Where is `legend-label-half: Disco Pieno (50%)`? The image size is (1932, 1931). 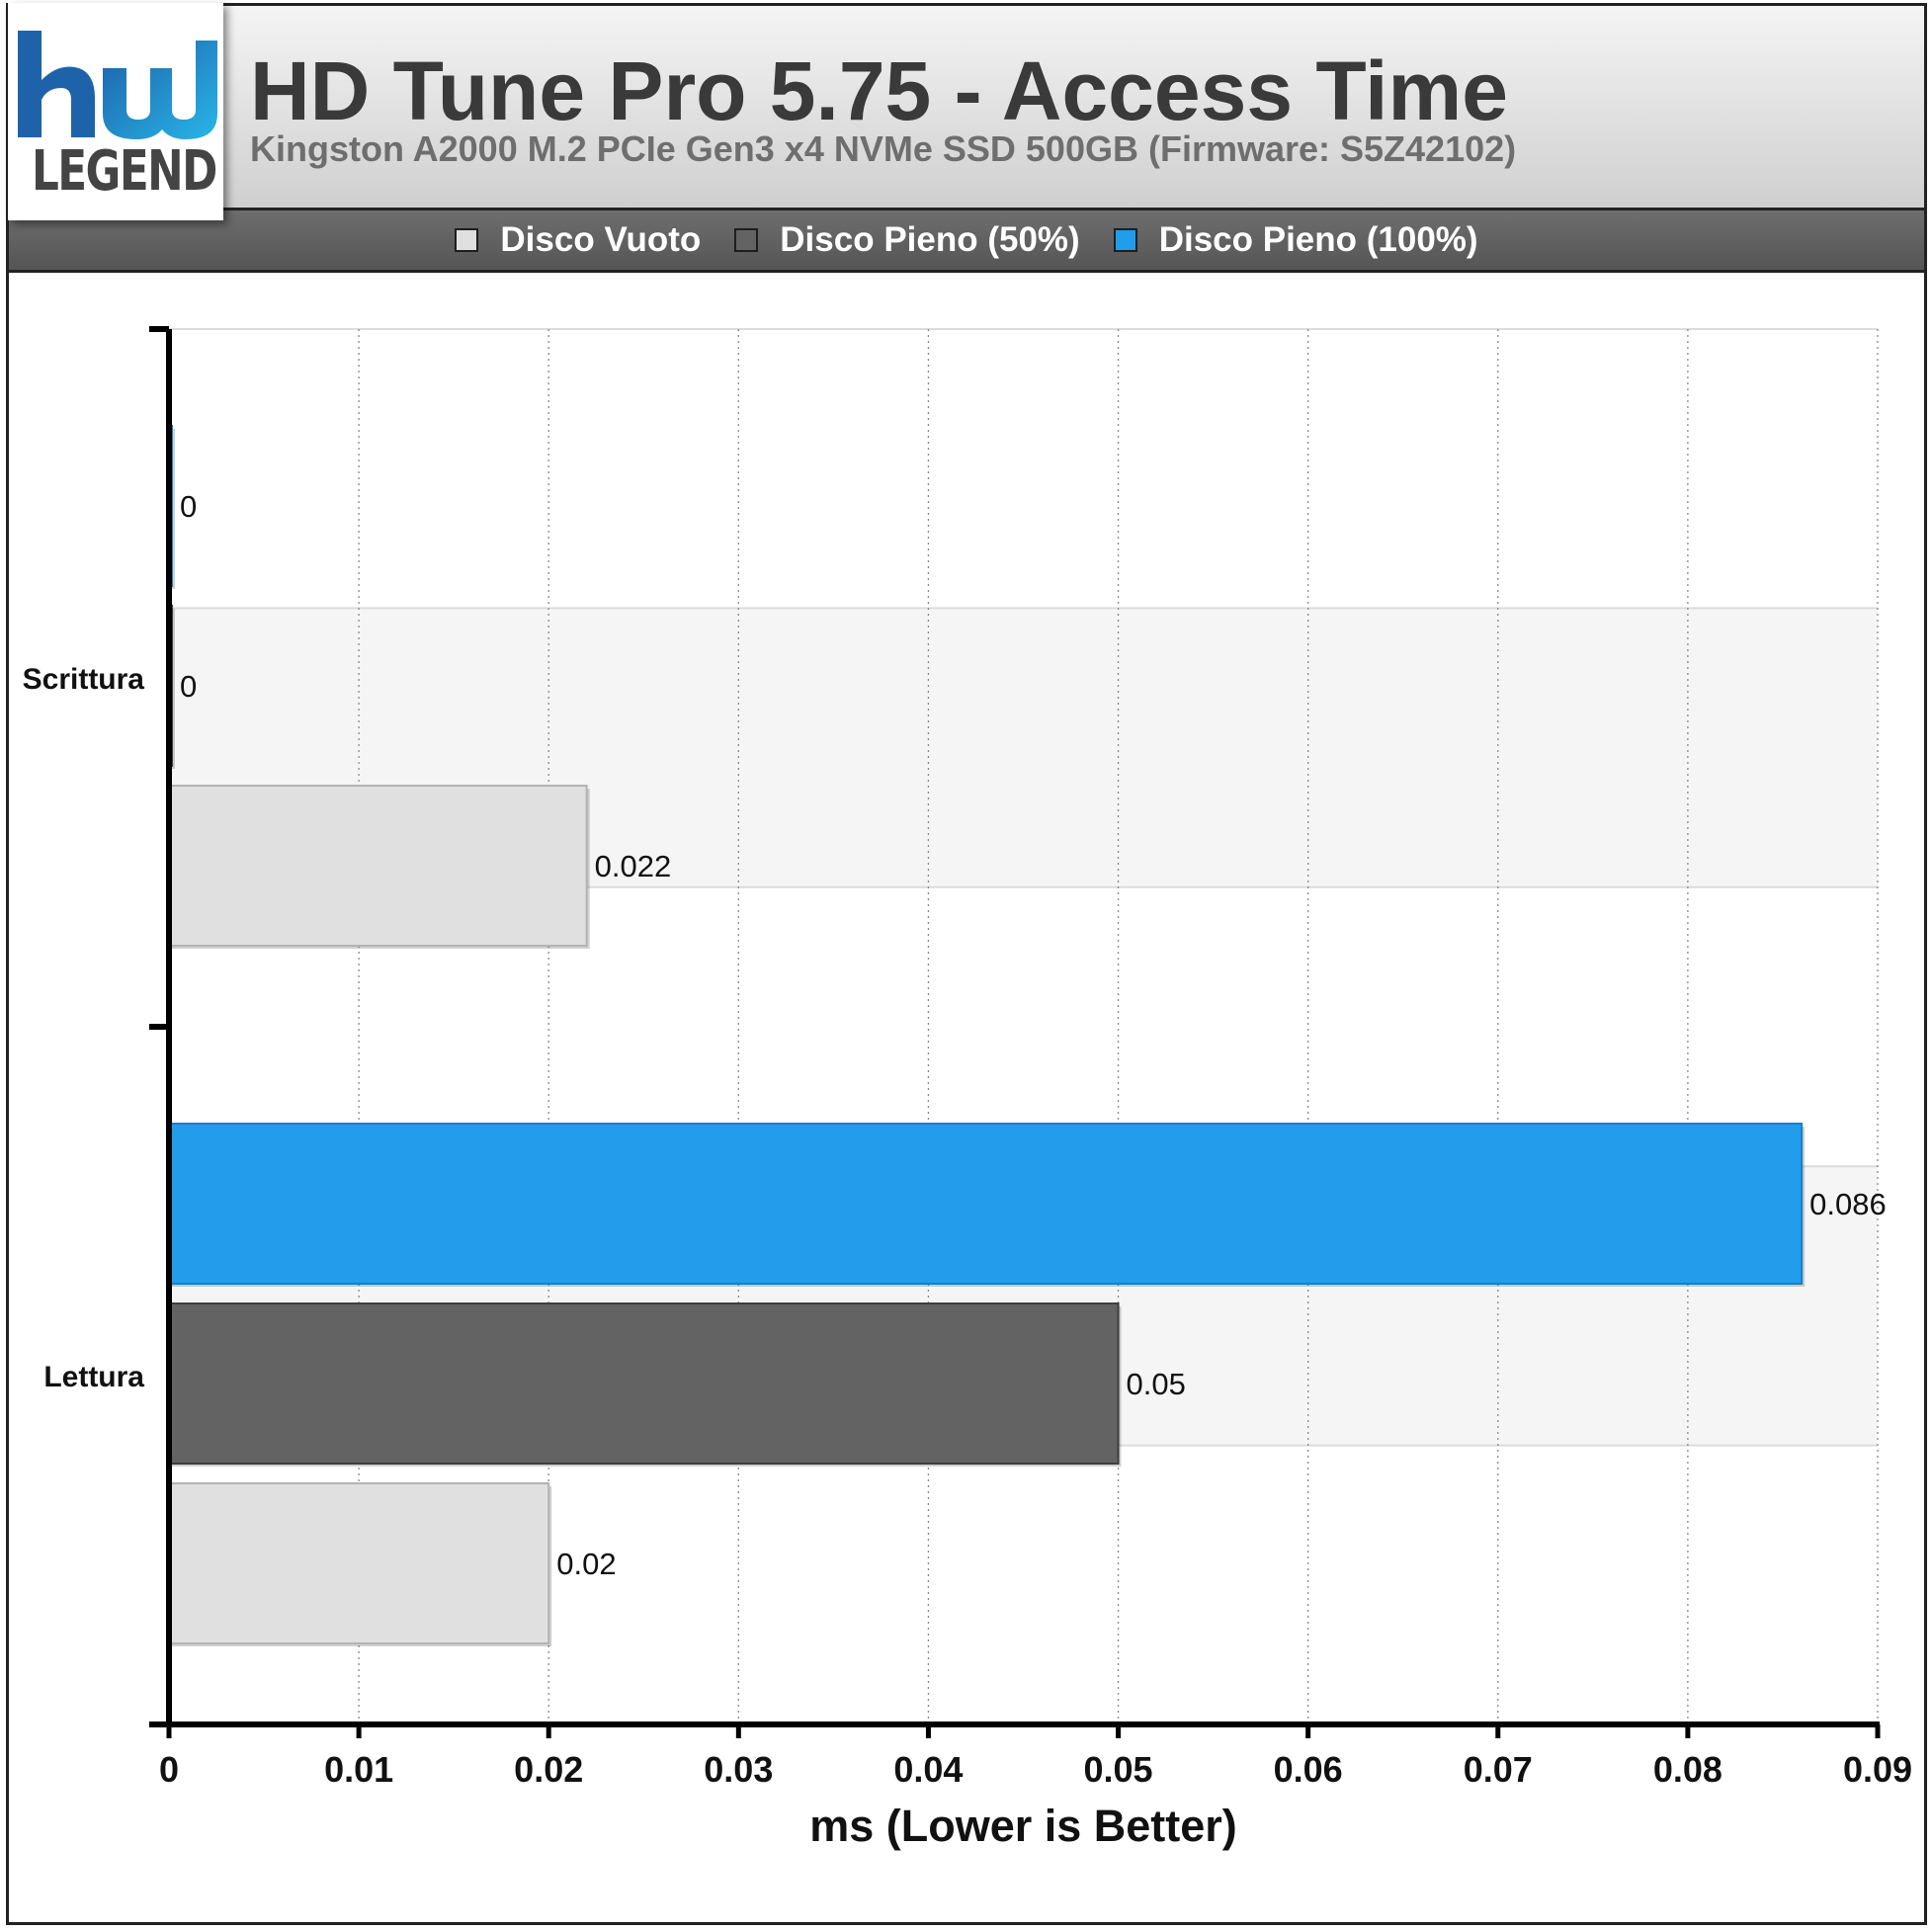
legend-label-half: Disco Pieno (50%) is located at coordinates (930, 239).